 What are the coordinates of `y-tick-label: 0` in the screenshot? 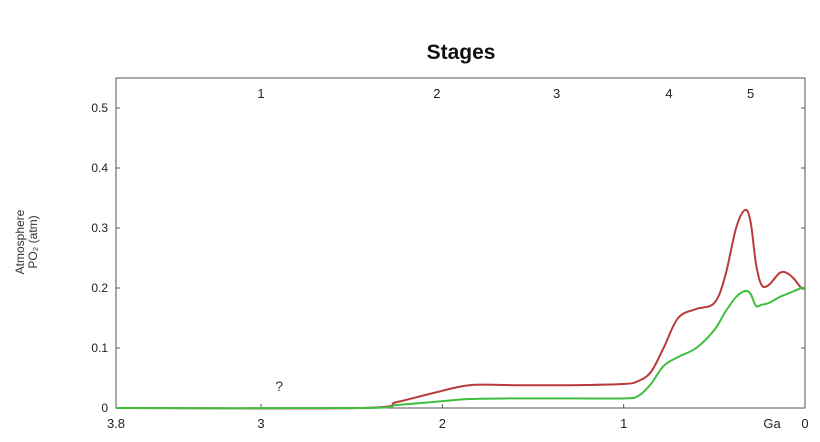 It's located at (104, 408).